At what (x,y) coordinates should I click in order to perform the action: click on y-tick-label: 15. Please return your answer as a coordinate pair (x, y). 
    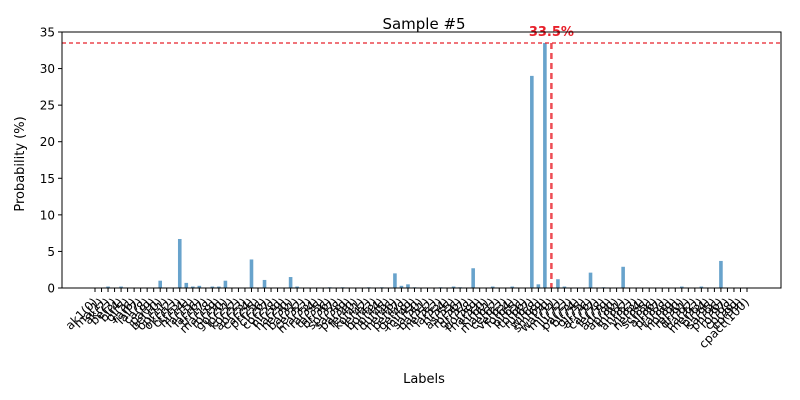
    Looking at the image, I should click on (47, 179).